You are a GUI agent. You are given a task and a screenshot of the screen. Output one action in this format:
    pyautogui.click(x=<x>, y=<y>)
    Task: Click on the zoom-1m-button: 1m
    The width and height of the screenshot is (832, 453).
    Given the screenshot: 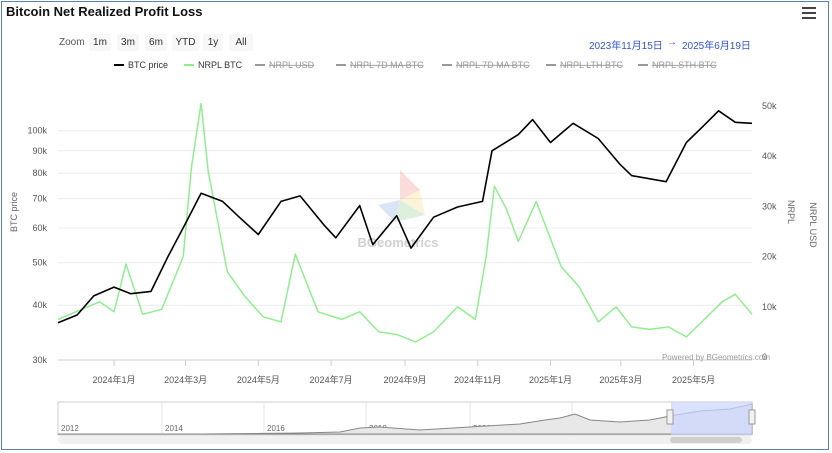 What is the action you would take?
    pyautogui.click(x=100, y=42)
    